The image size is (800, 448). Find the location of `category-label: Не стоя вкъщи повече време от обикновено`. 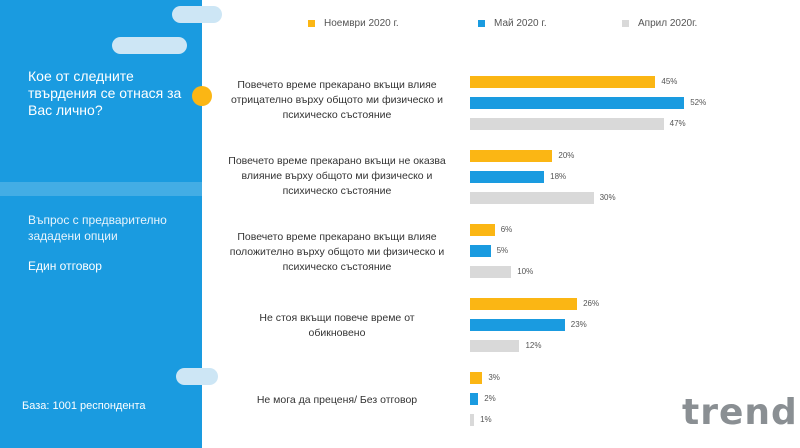

category-label: Не стоя вкъщи повече време от обикновено is located at coordinates (337, 325).